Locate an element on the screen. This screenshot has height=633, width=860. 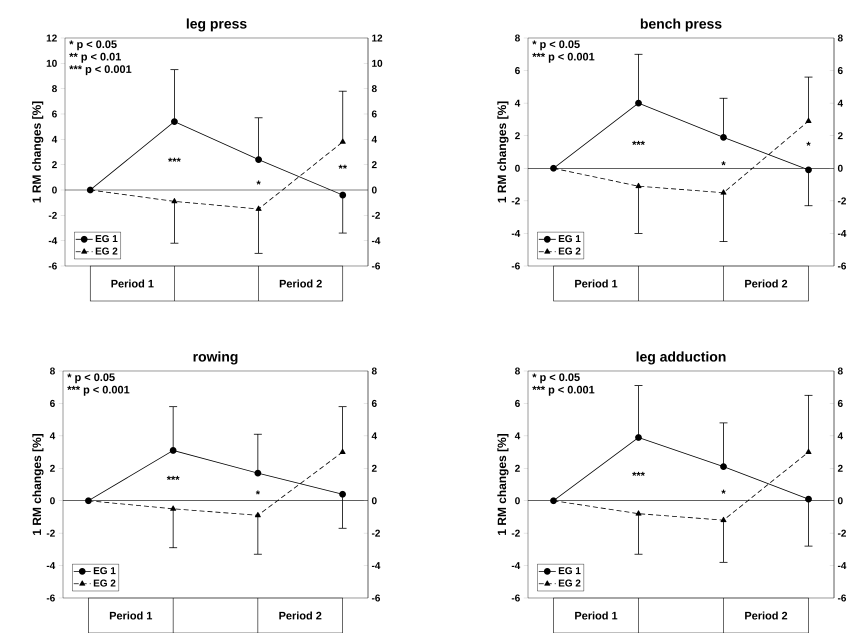
chart-title: bench press is located at coordinates (681, 25).